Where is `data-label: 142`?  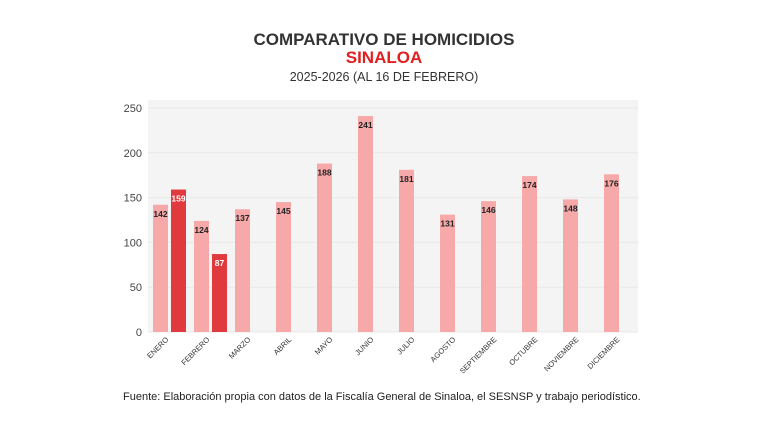
data-label: 142 is located at coordinates (160, 214).